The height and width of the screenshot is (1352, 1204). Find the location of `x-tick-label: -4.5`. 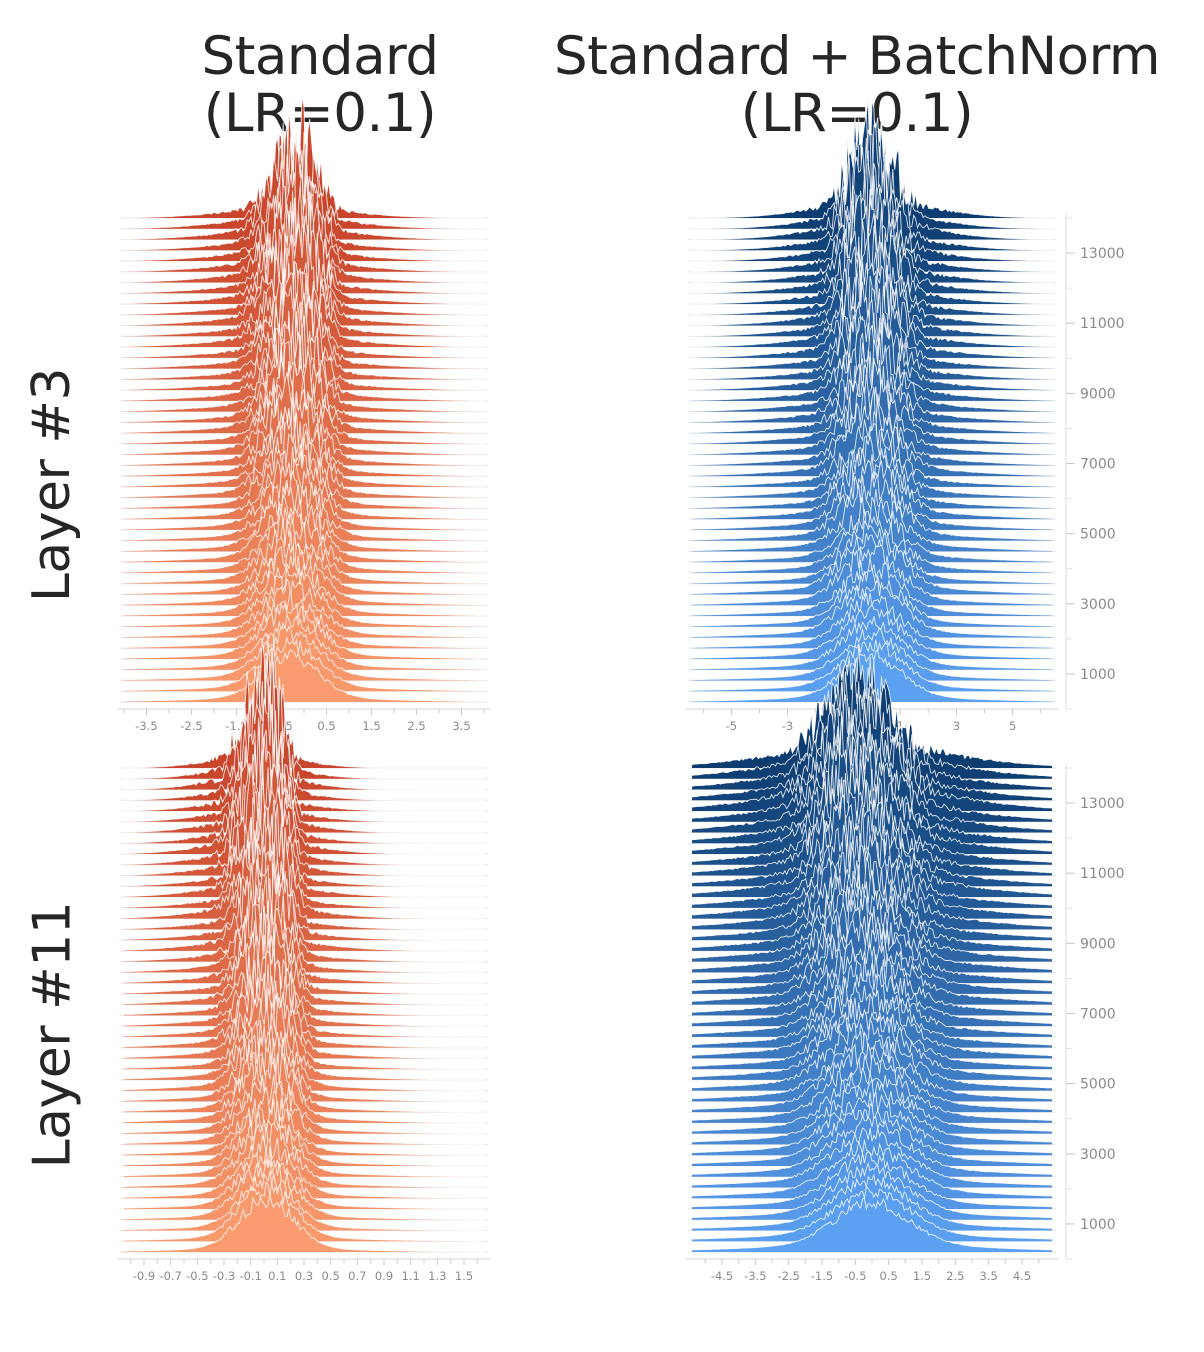

x-tick-label: -4.5 is located at coordinates (722, 1276).